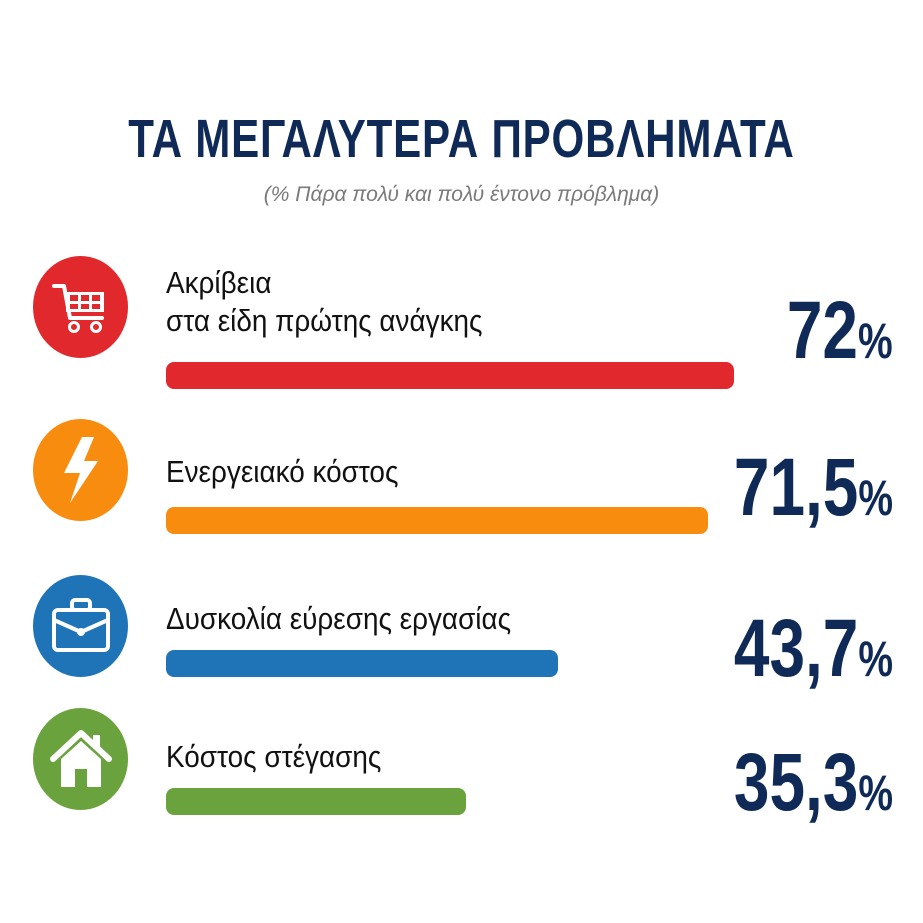 Image resolution: width=923 pixels, height=923 pixels. I want to click on icon-circle-red, so click(80, 307).